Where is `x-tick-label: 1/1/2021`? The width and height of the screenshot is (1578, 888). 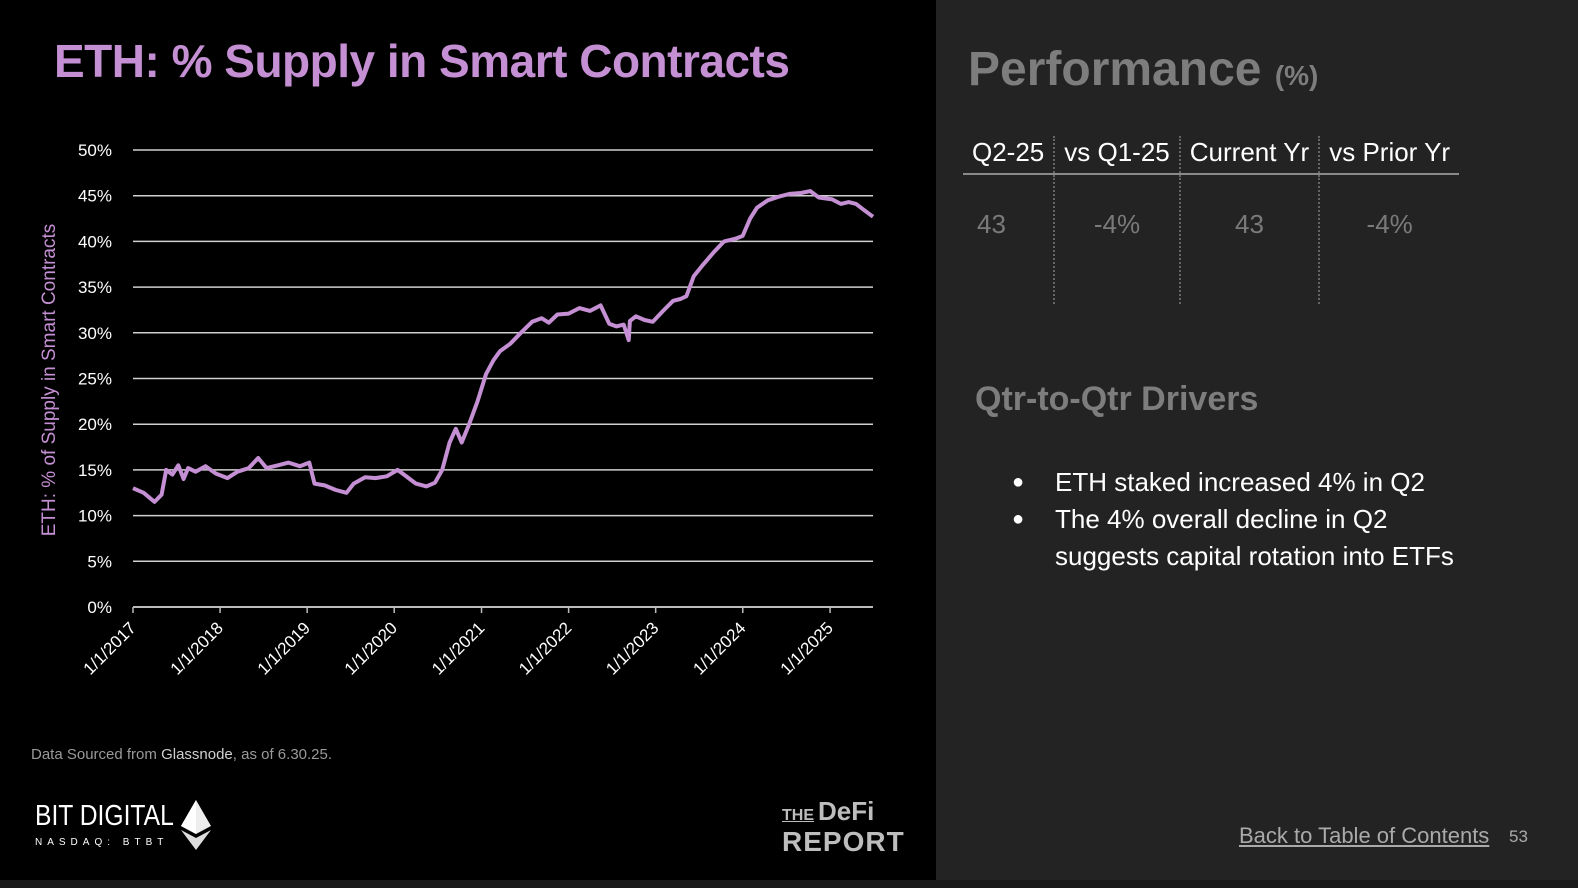
x-tick-label: 1/1/2021 is located at coordinates (458, 648).